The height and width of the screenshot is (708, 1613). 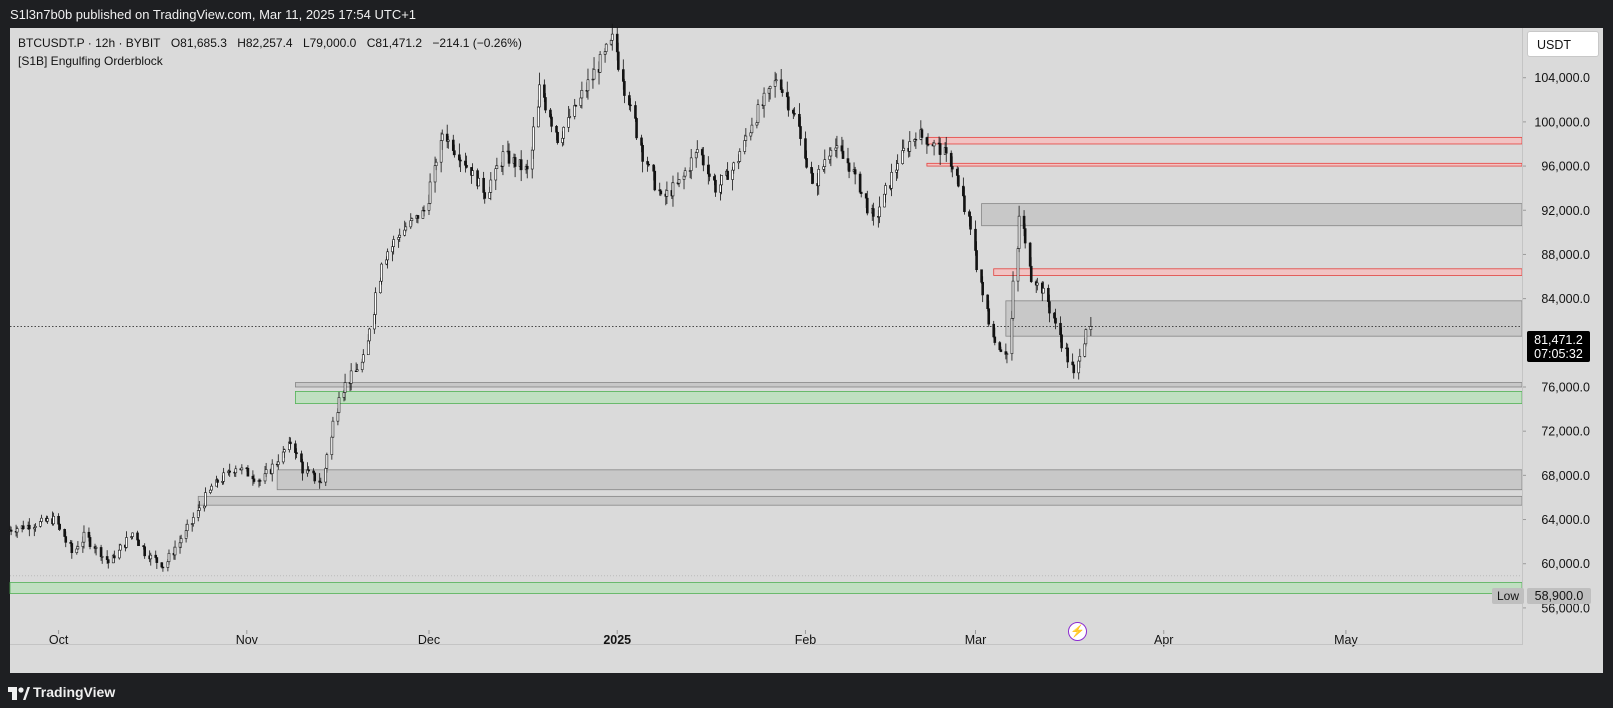 What do you see at coordinates (1562, 122) in the screenshot?
I see `price-tick-label: 100,000.0` at bounding box center [1562, 122].